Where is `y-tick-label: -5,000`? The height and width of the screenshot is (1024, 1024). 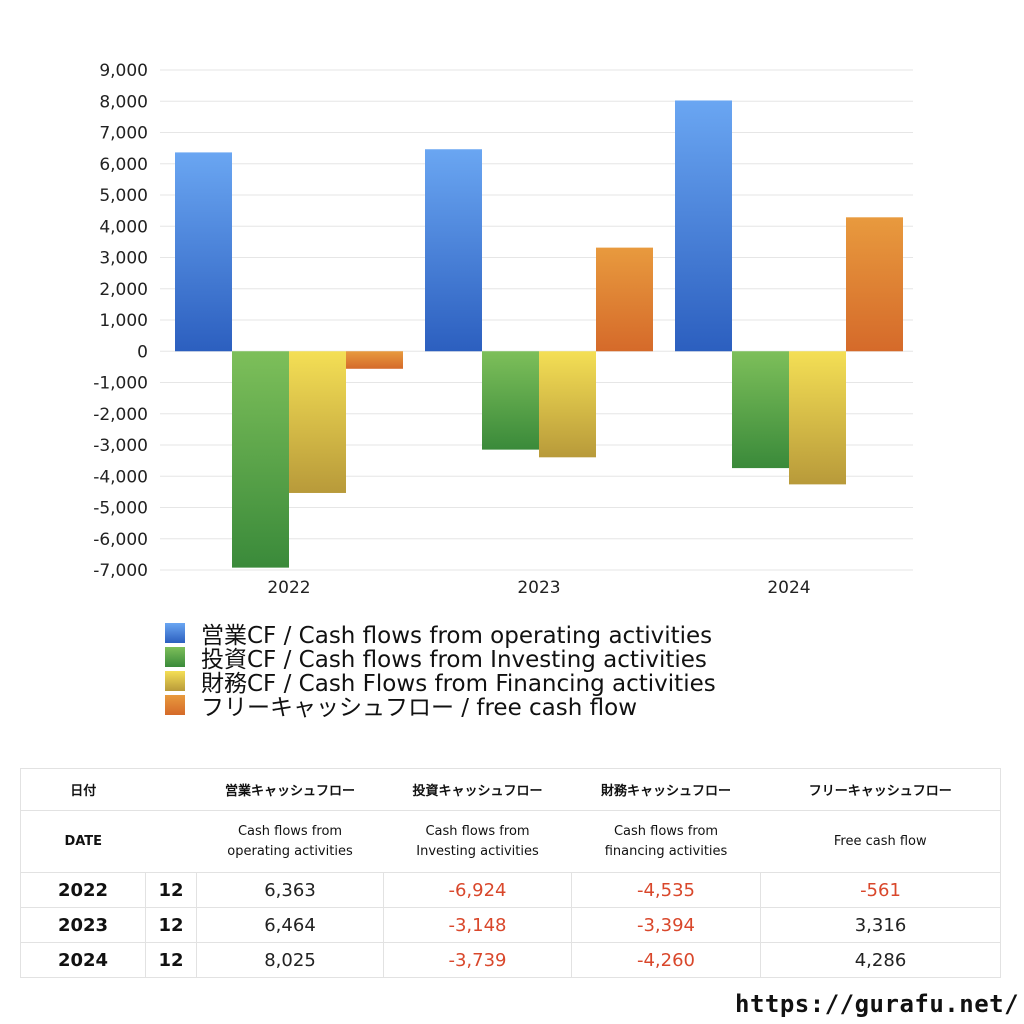
y-tick-label: -5,000 is located at coordinates (120, 509).